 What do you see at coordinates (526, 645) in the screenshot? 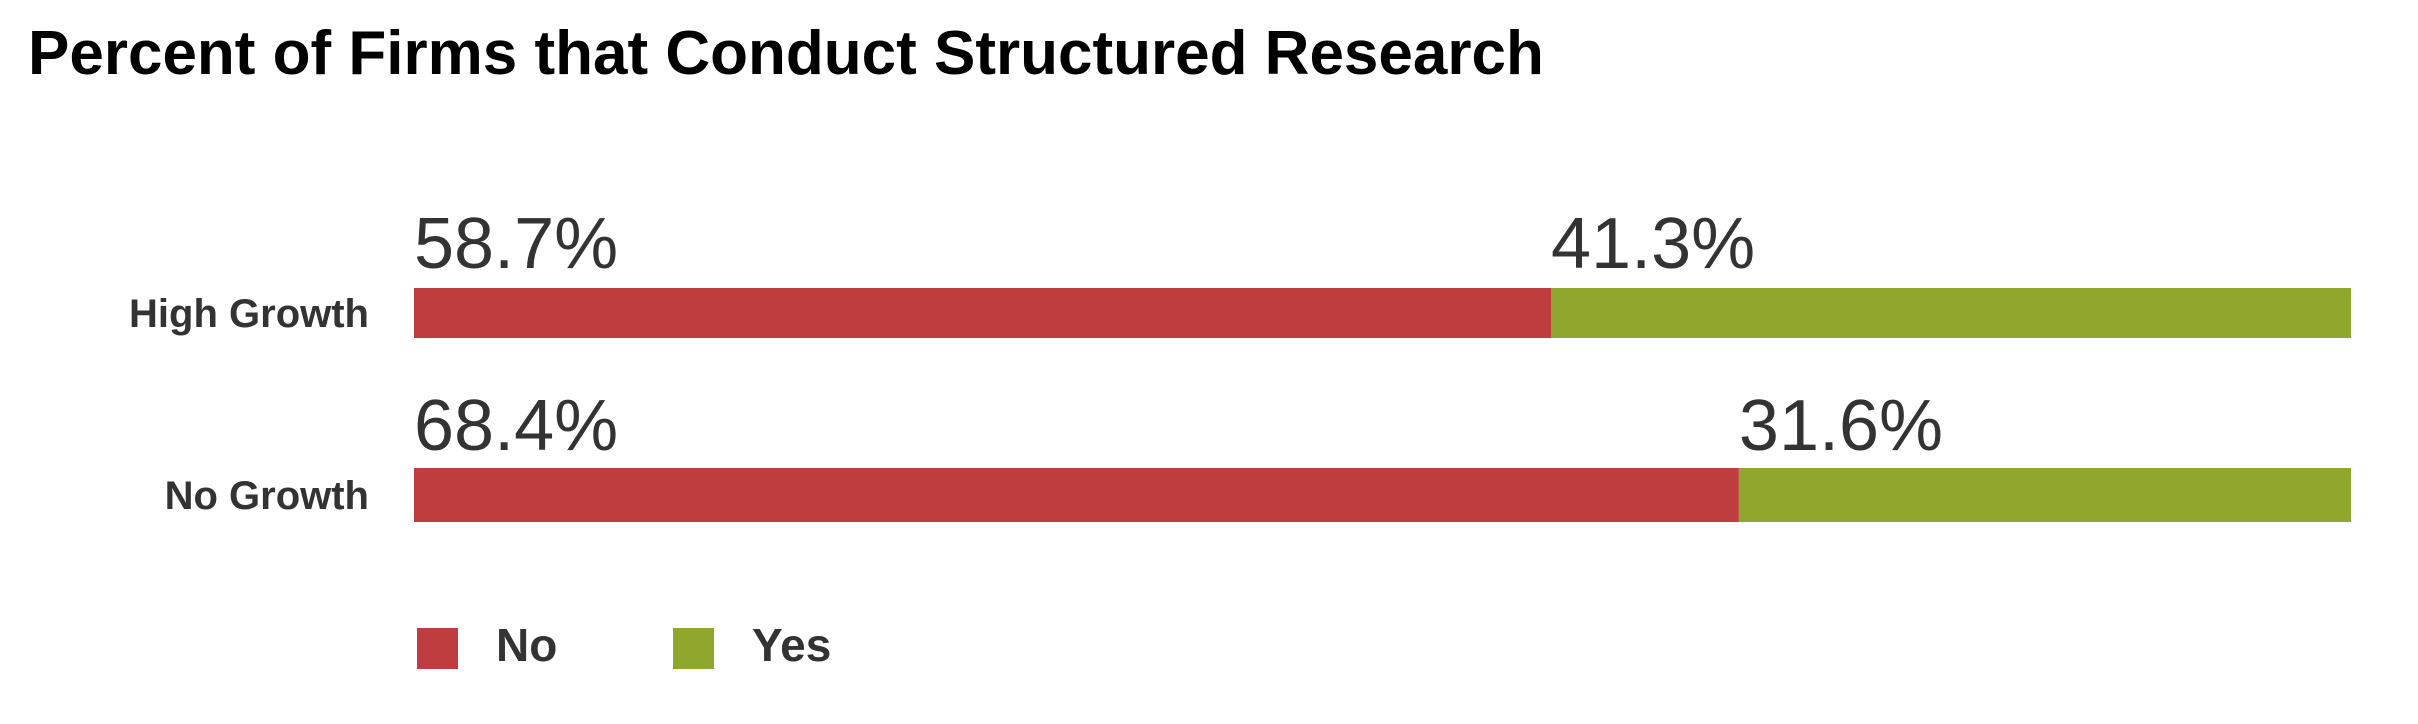
I see `legend-label: No` at bounding box center [526, 645].